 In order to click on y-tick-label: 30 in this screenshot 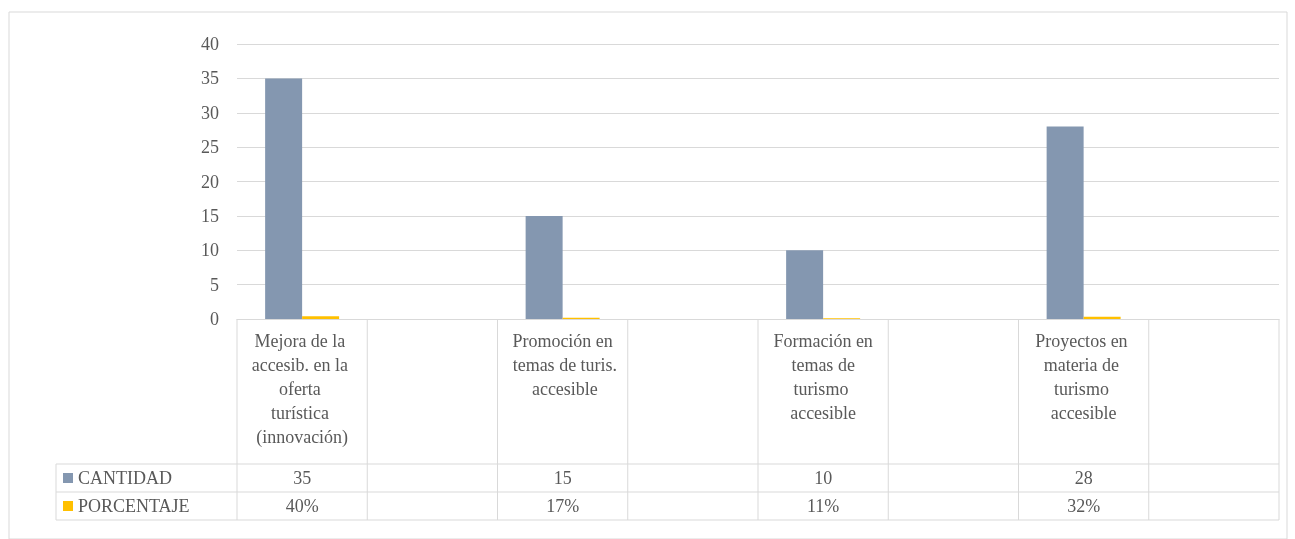, I will do `click(210, 112)`.